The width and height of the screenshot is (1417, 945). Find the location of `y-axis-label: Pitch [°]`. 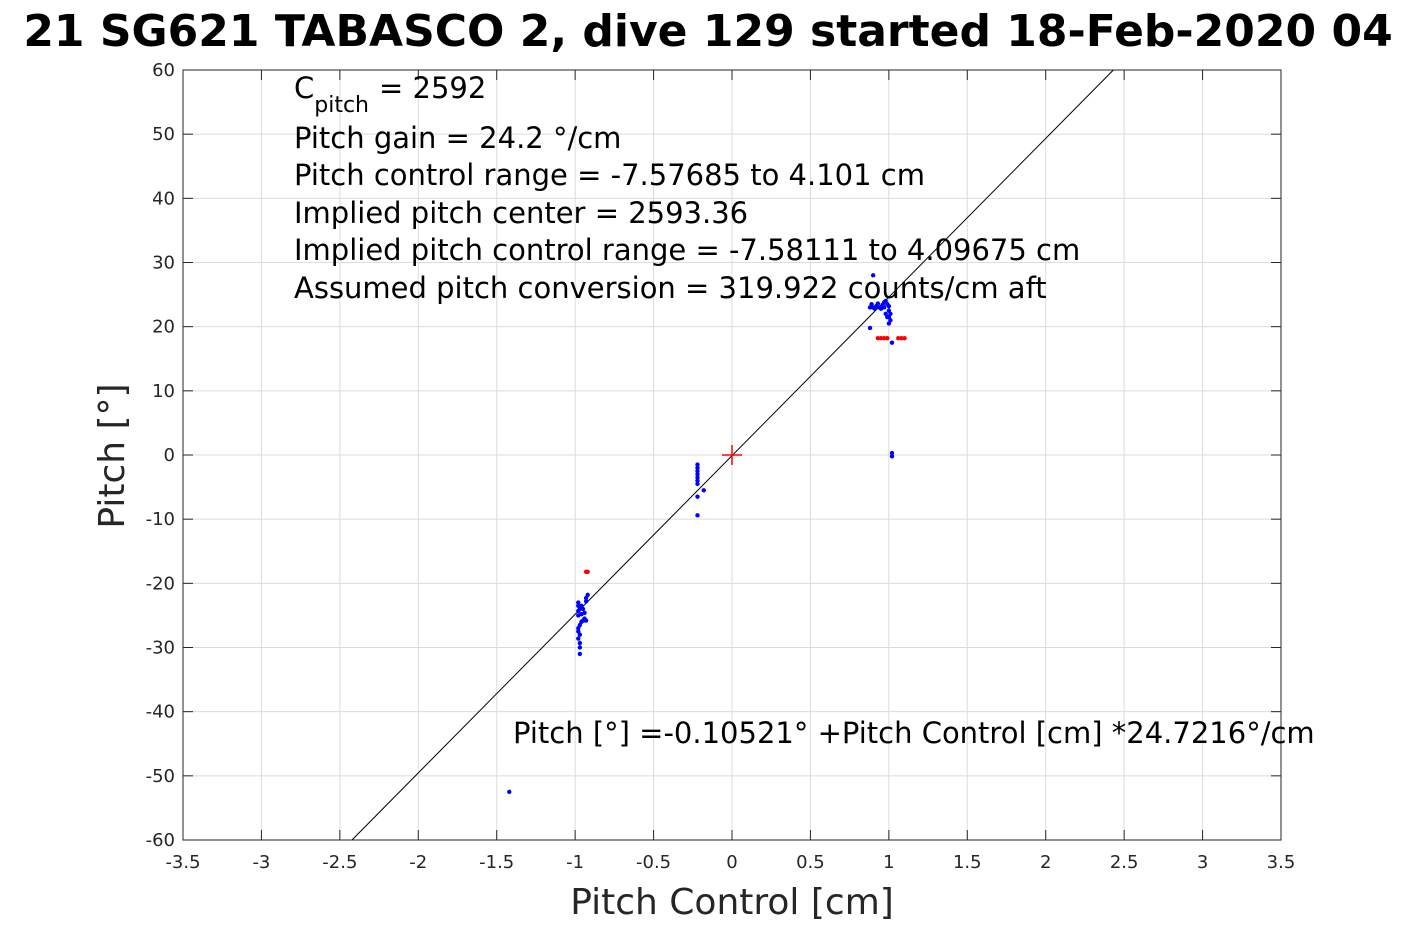

y-axis-label: Pitch [°] is located at coordinates (112, 455).